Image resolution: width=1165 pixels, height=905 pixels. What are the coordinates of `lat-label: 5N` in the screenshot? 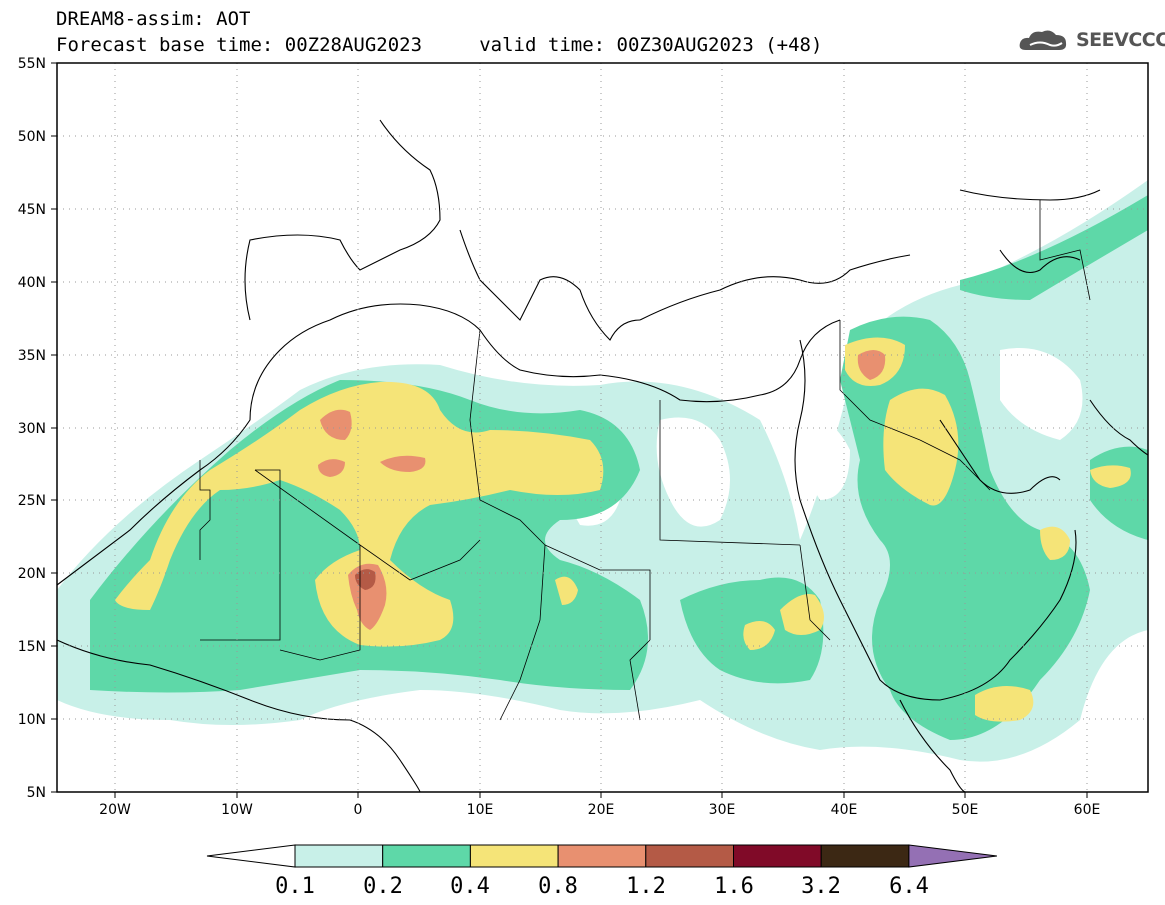 It's located at (36, 793).